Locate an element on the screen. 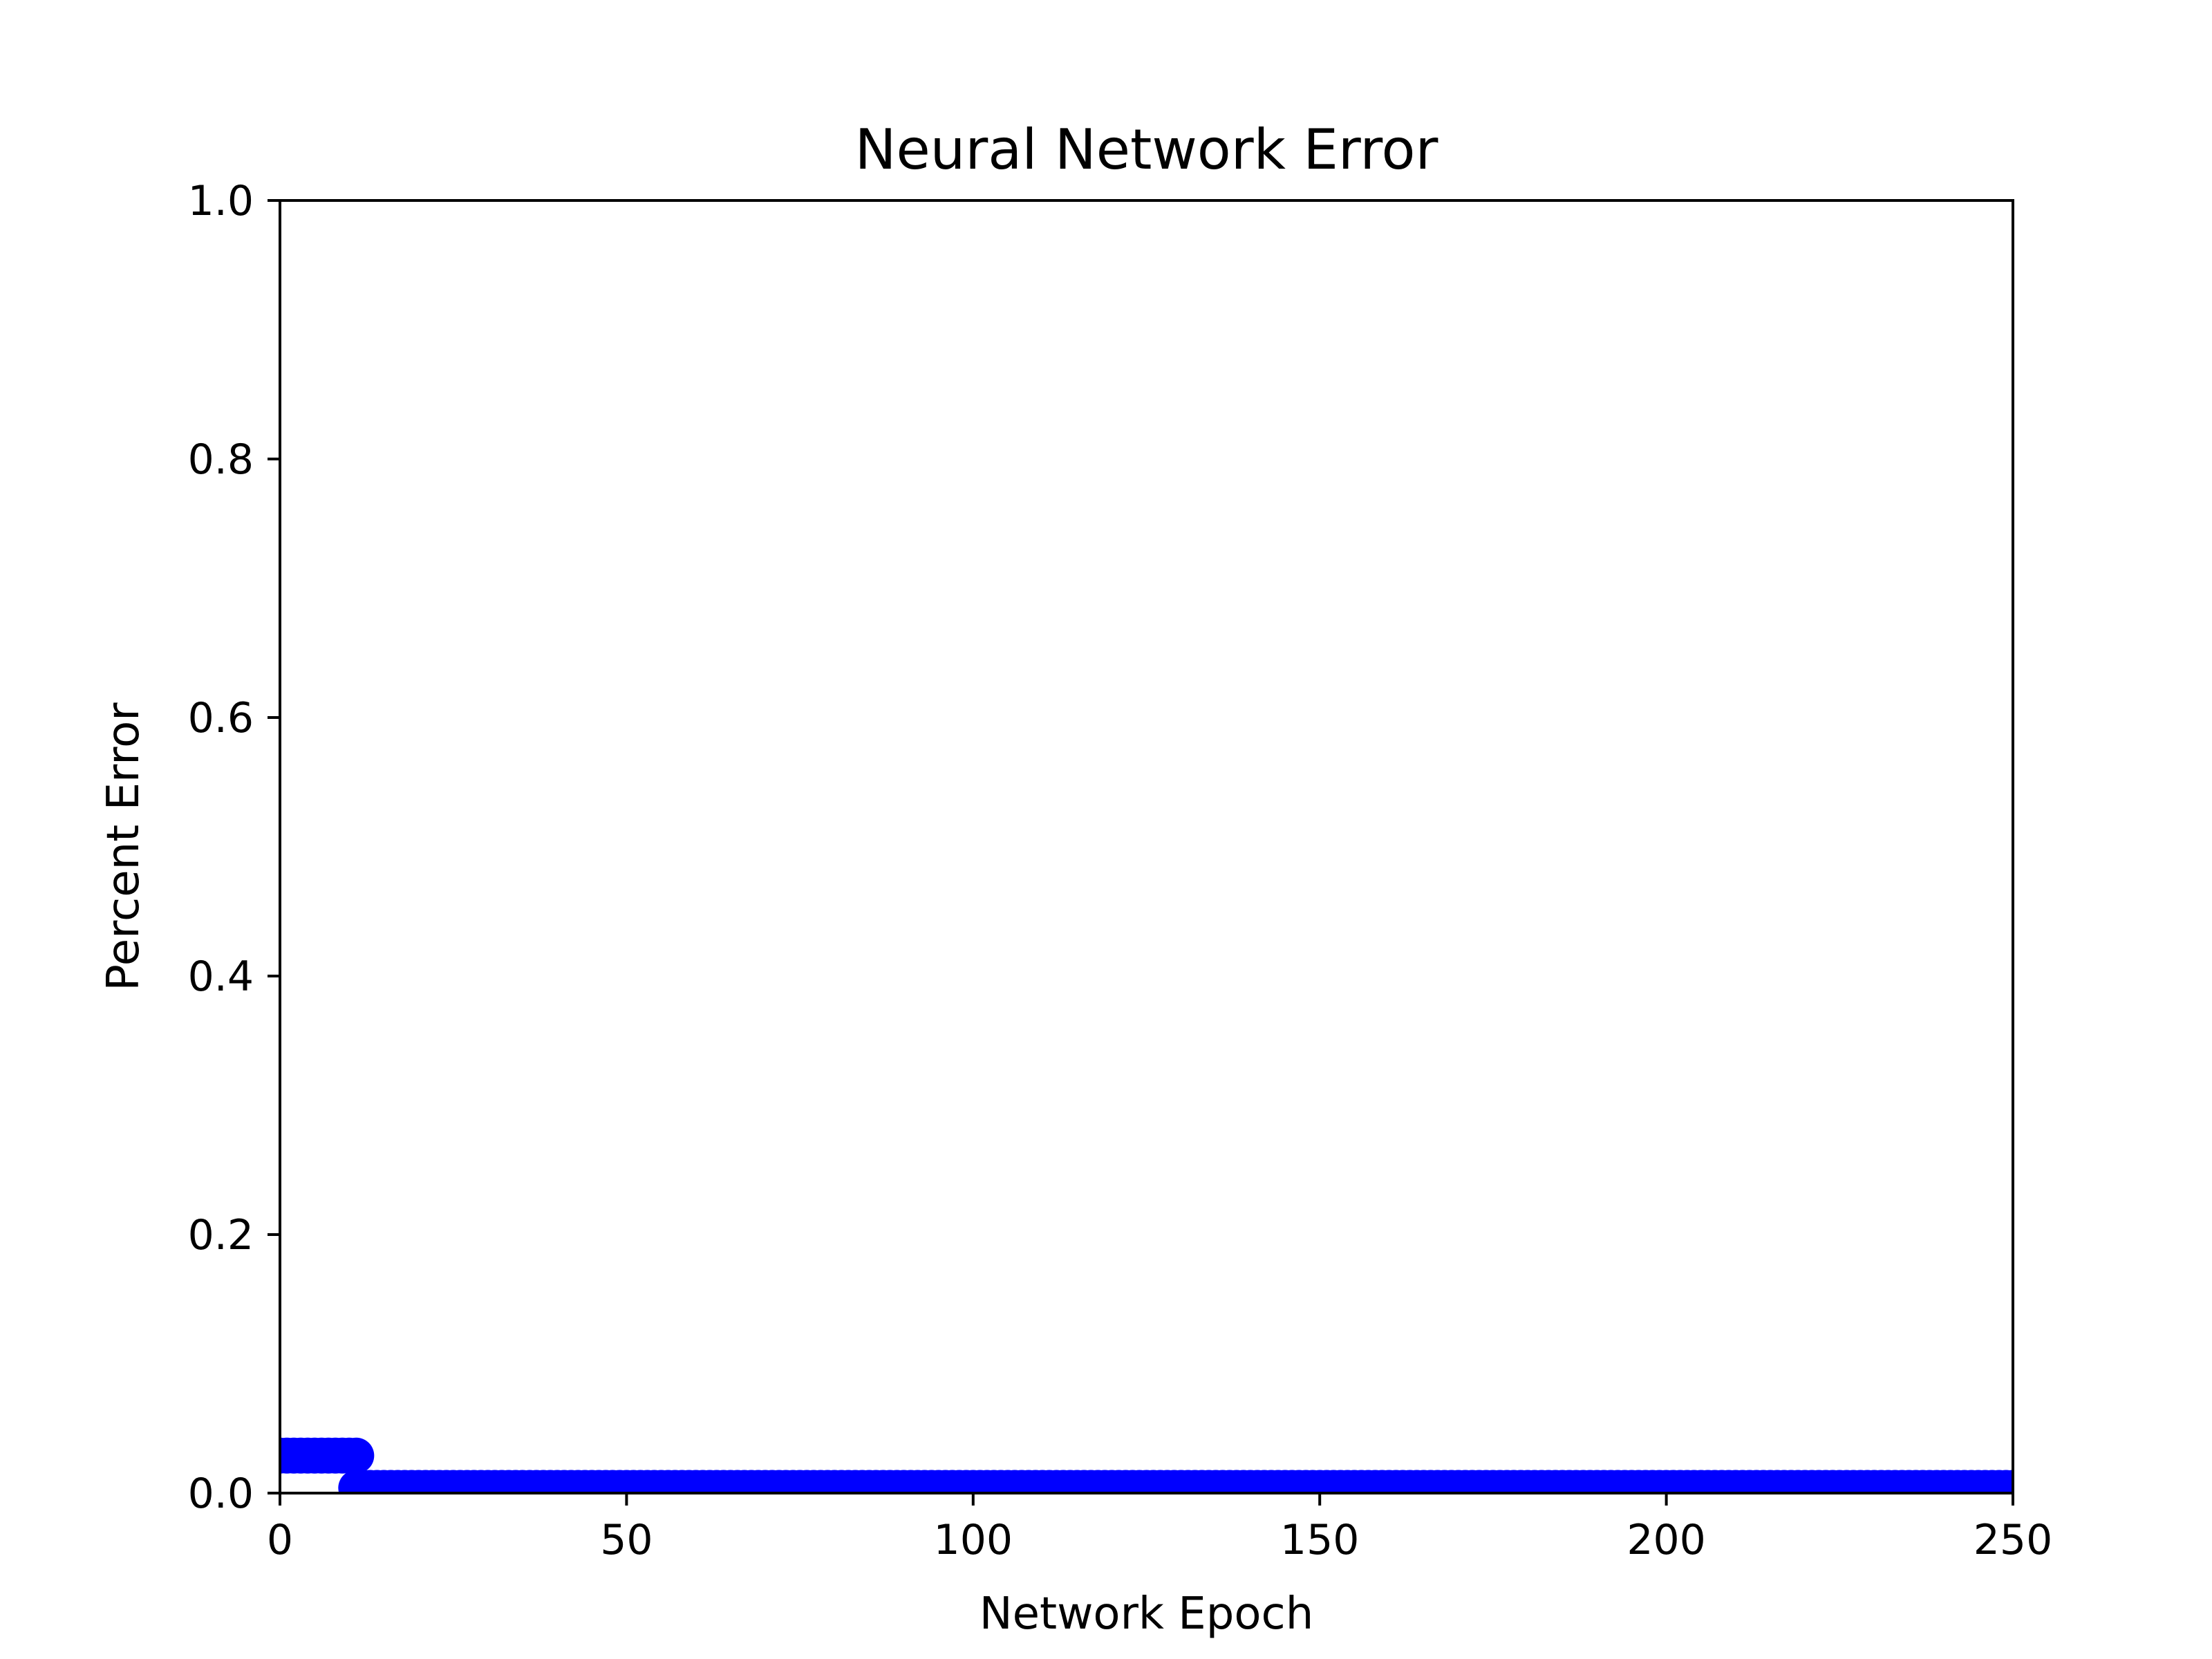  y-tick-label: 0.4 is located at coordinates (221, 977).